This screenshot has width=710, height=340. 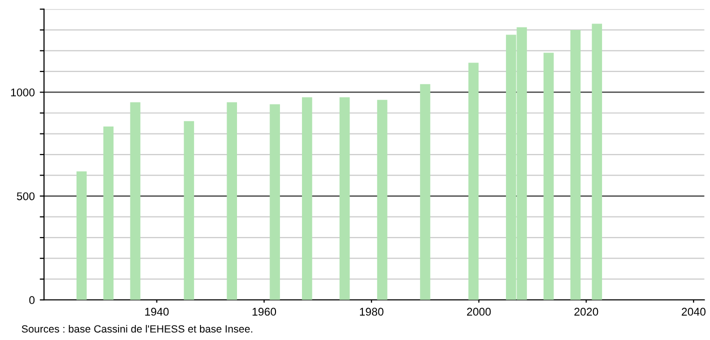 I want to click on x-tick-label: 1940, so click(x=157, y=312).